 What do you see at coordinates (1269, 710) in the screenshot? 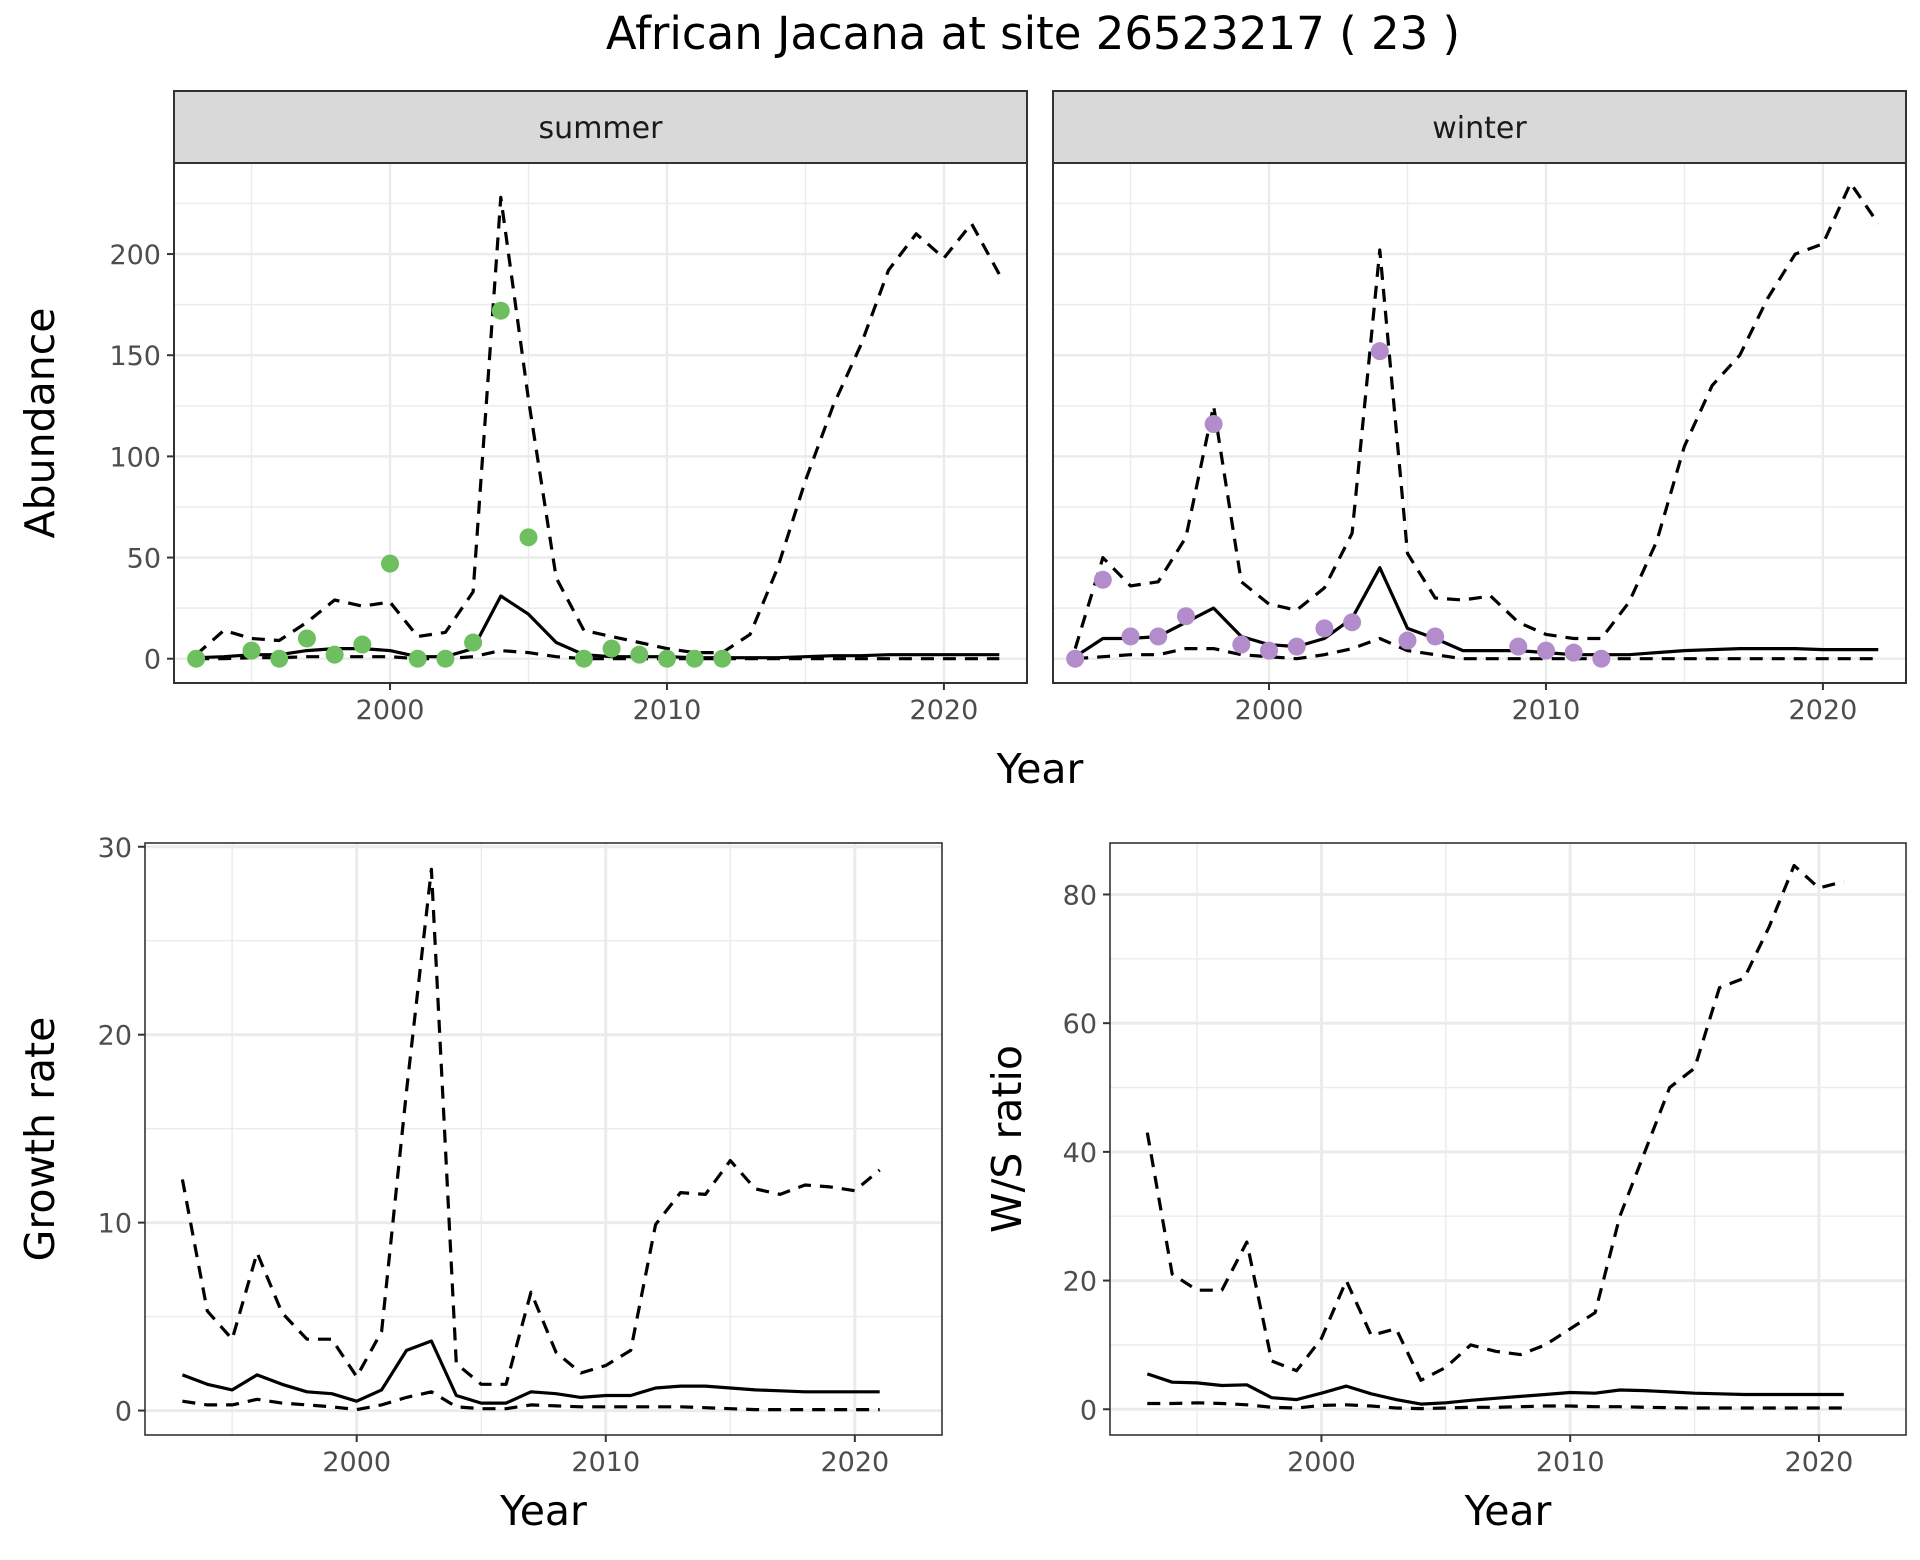
I see `abundance-winter-x-tick-label: 2000` at bounding box center [1269, 710].